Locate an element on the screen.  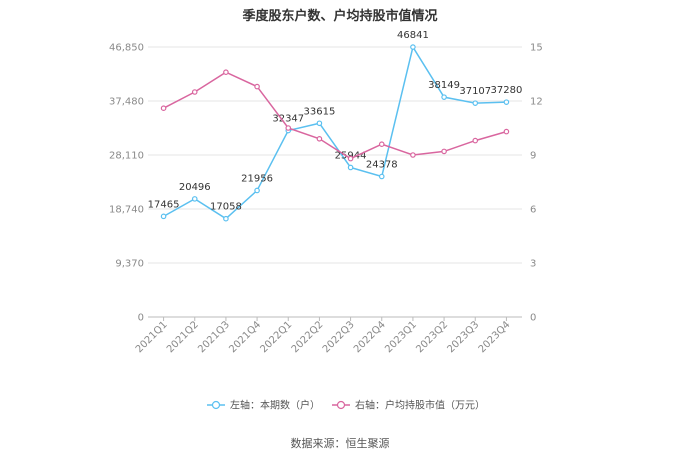
legend: 左轴：本期数（户） 右轴：户均持股市值（万元） is located at coordinates (346, 405).